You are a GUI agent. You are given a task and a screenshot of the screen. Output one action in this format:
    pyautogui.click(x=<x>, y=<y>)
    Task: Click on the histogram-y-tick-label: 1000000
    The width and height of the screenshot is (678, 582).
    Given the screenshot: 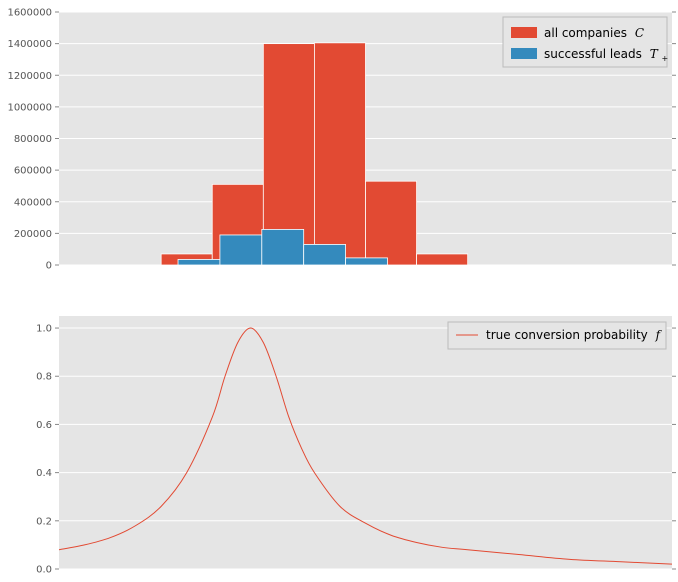 What is the action you would take?
    pyautogui.click(x=29, y=107)
    